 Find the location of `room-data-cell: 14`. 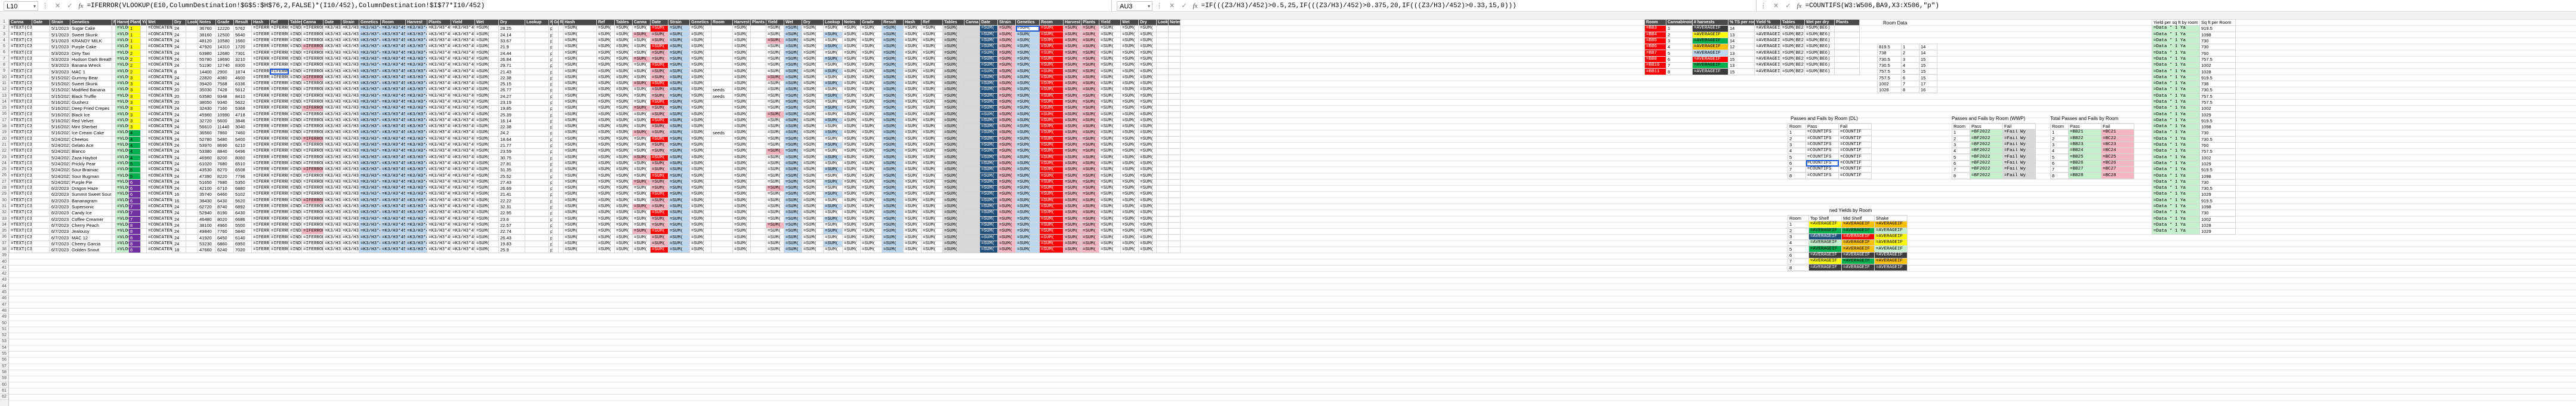

room-data-cell: 14 is located at coordinates (1928, 47).